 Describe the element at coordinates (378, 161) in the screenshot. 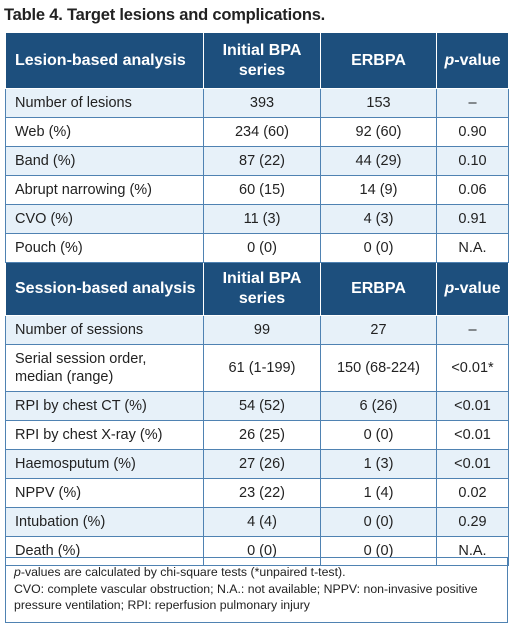

I see `lesion-cell-erbpa: 44 (29)` at that location.